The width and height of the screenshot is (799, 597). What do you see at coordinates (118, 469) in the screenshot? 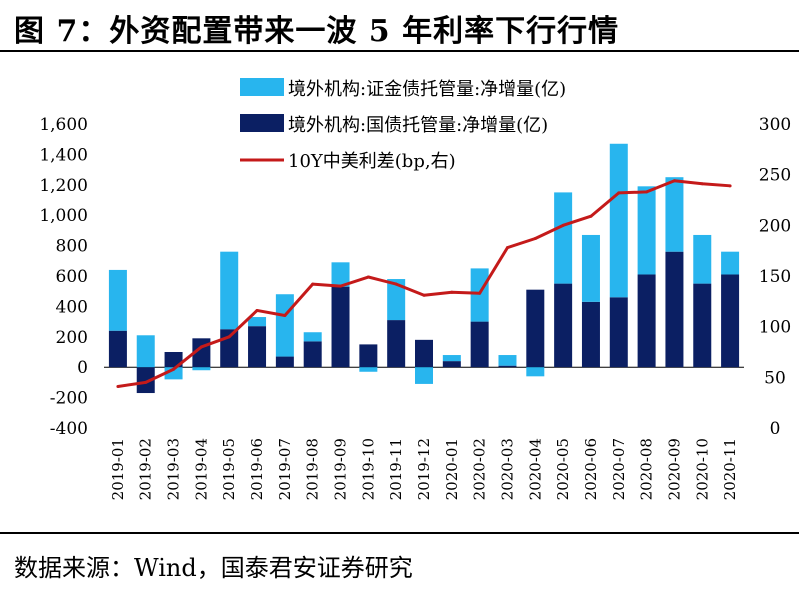
I see `x-tick-label: 2019-01` at bounding box center [118, 469].